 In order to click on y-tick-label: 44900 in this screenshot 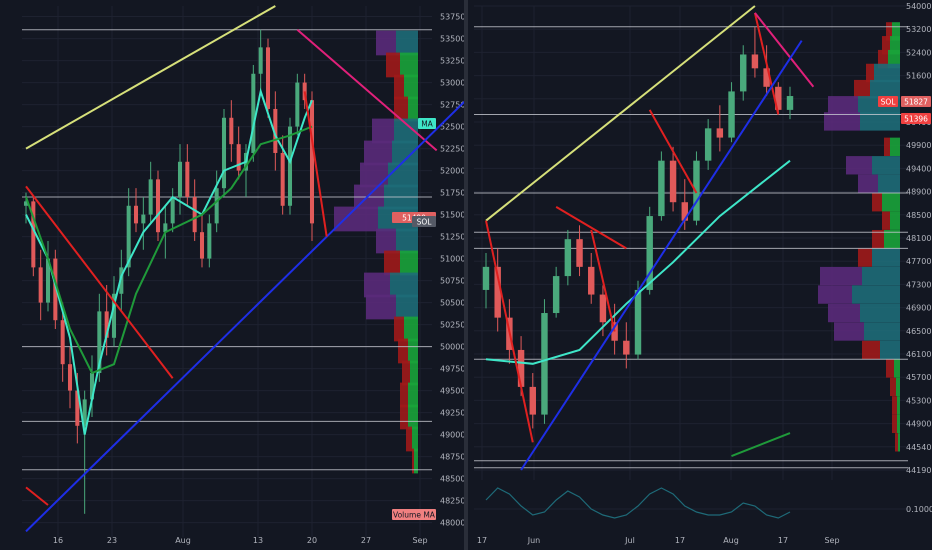, I will do `click(918, 424)`.